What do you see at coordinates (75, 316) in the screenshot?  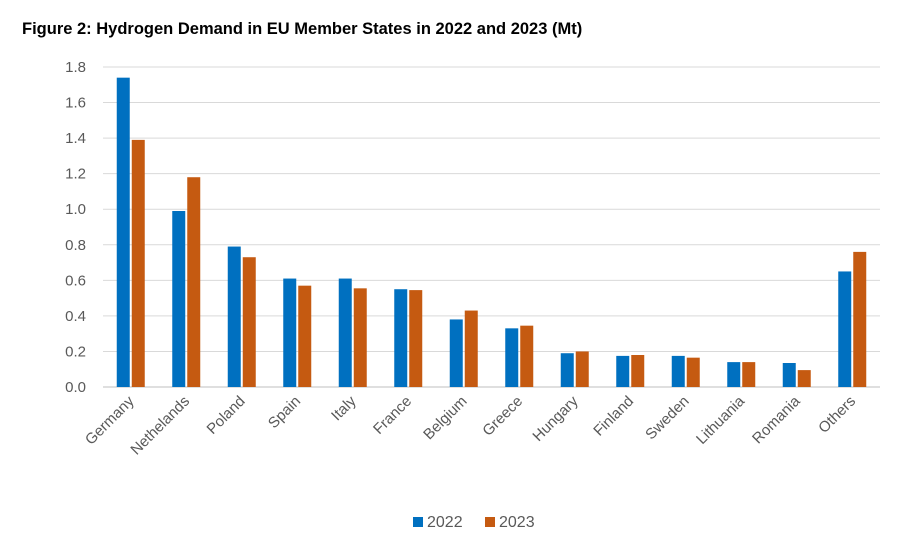 I see `y-tick-label: 0.4` at bounding box center [75, 316].